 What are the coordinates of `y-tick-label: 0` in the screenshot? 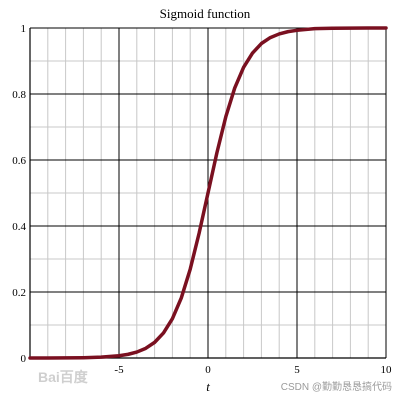 It's located at (24, 359).